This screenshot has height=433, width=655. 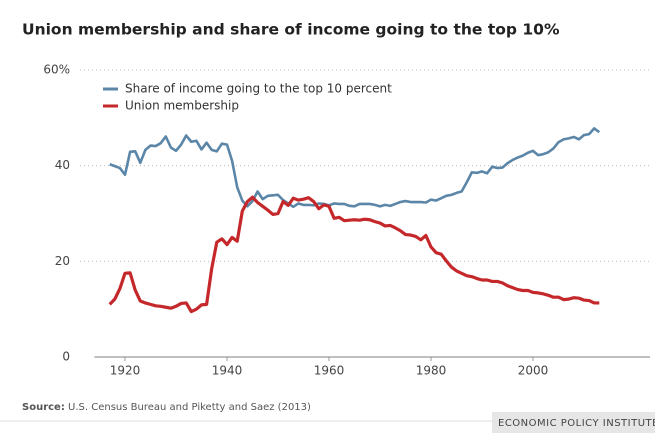 I want to click on y-tick-label: 60%, so click(x=56, y=70).